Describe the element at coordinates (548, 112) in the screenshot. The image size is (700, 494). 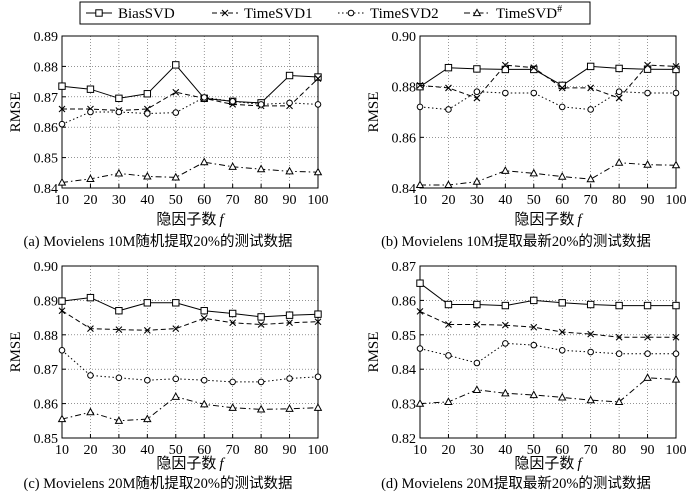
I see `grid` at that location.